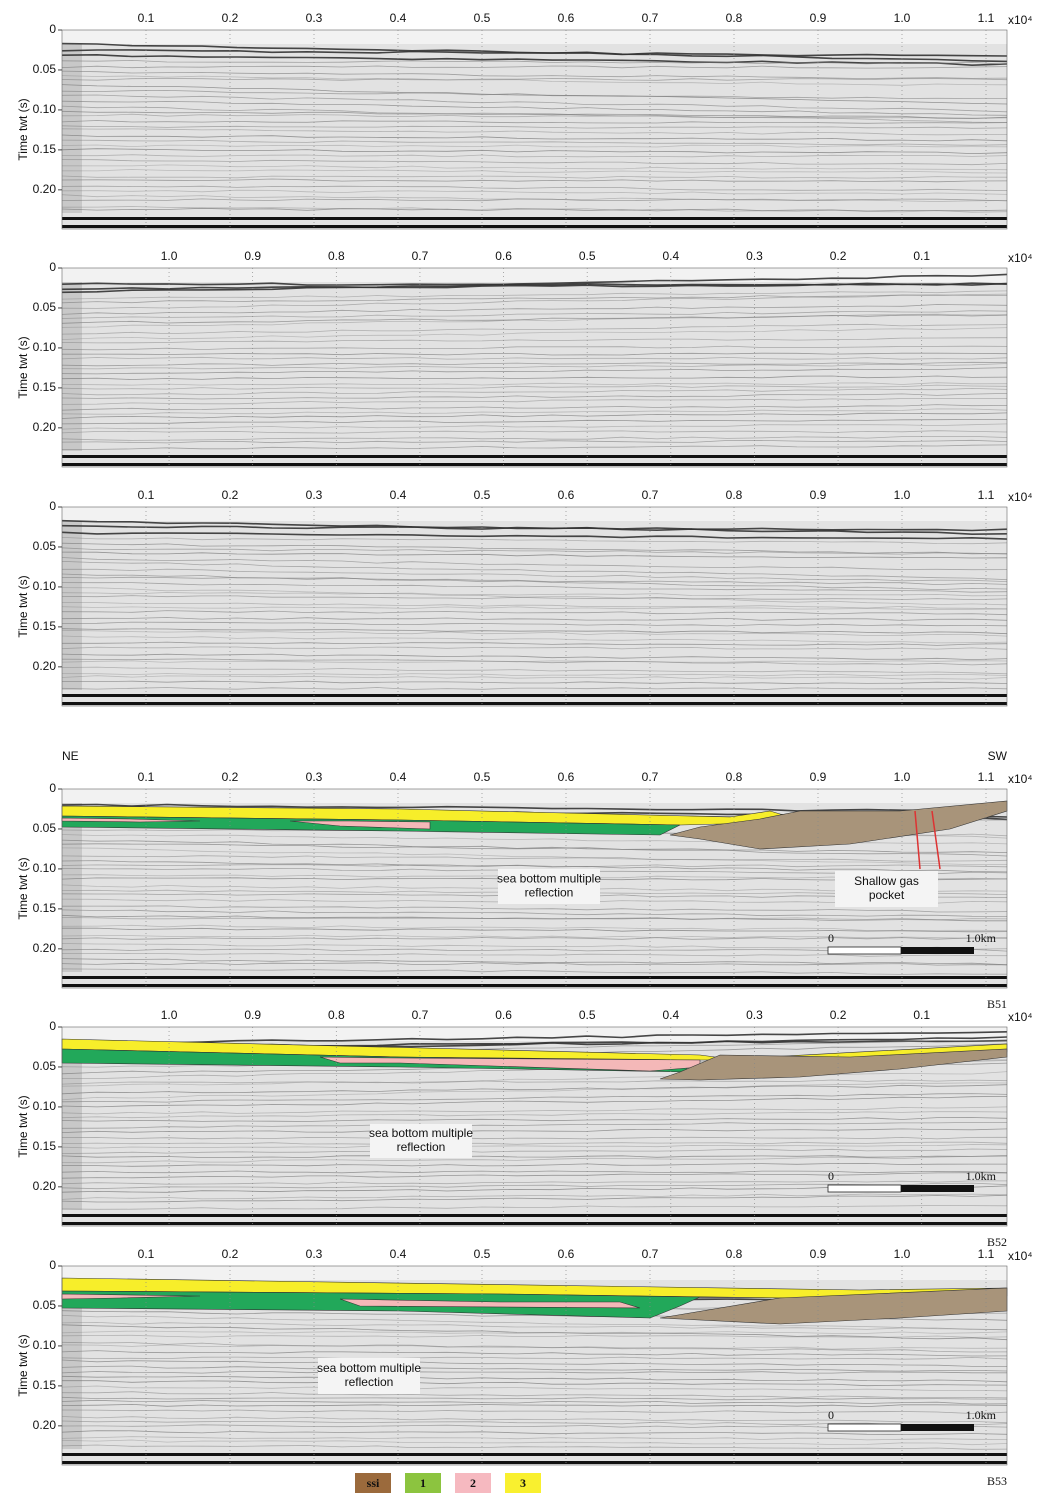  Describe the element at coordinates (818, 18) in the screenshot. I see `x-tick-label: 0.9` at that location.